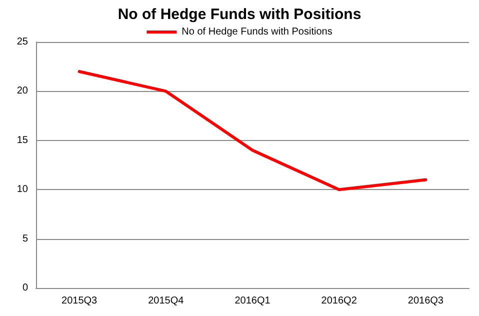  Describe the element at coordinates (252, 301) in the screenshot. I see `x-tick-label: 2016Q1` at that location.